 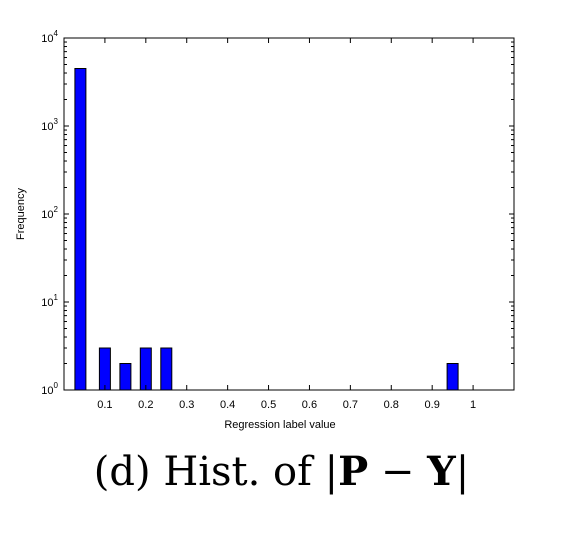 I want to click on x-tick-label-5: 0.6, so click(x=309, y=405).